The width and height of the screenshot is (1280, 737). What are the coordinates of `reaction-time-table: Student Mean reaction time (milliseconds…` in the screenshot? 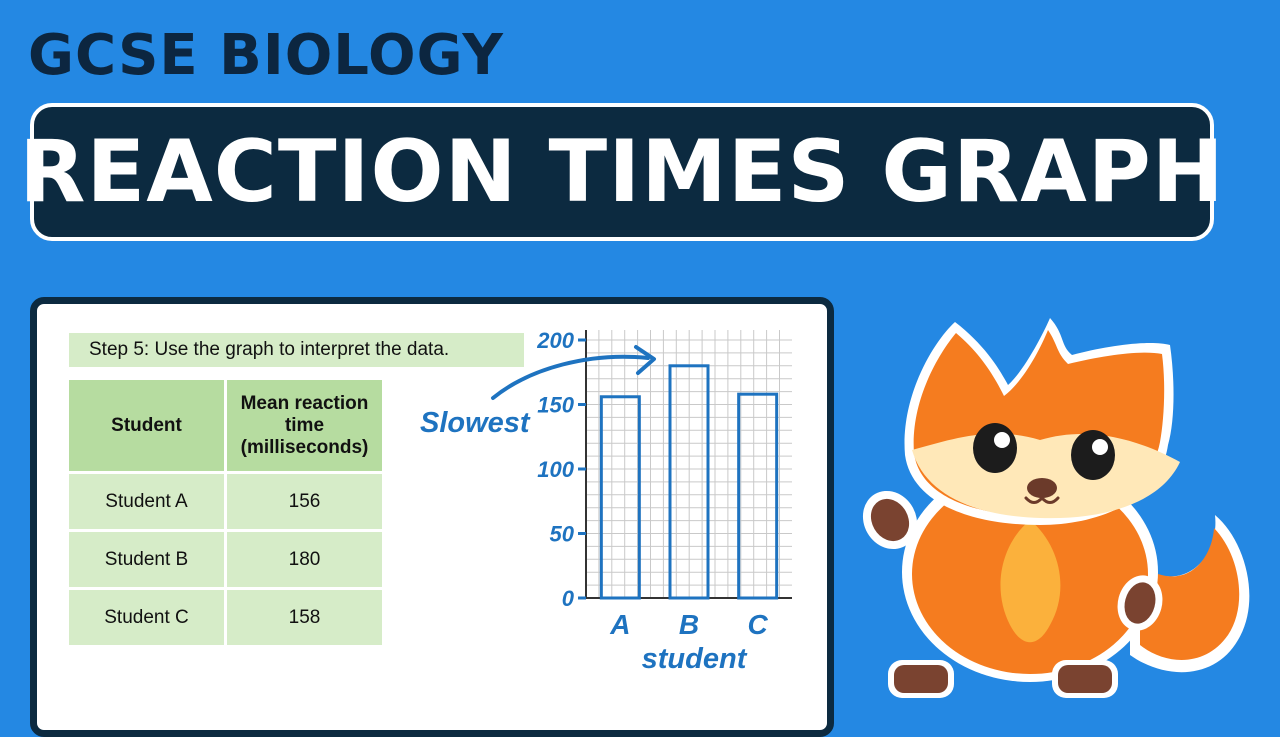 It's located at (225, 512).